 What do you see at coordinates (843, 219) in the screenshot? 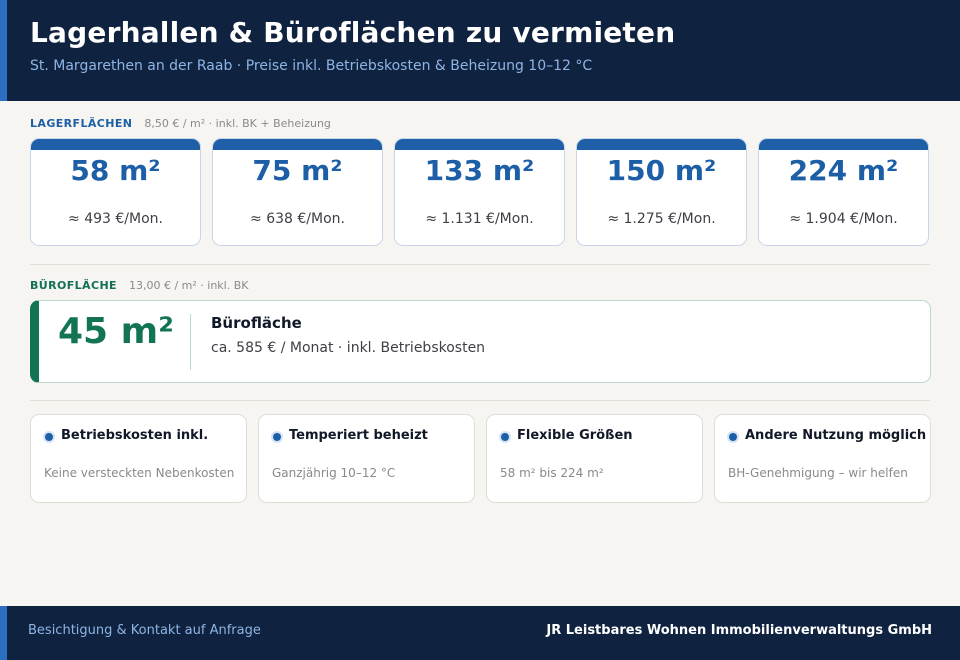
I see `lager-card-price: ≈ 1.904 €/Mon.` at bounding box center [843, 219].